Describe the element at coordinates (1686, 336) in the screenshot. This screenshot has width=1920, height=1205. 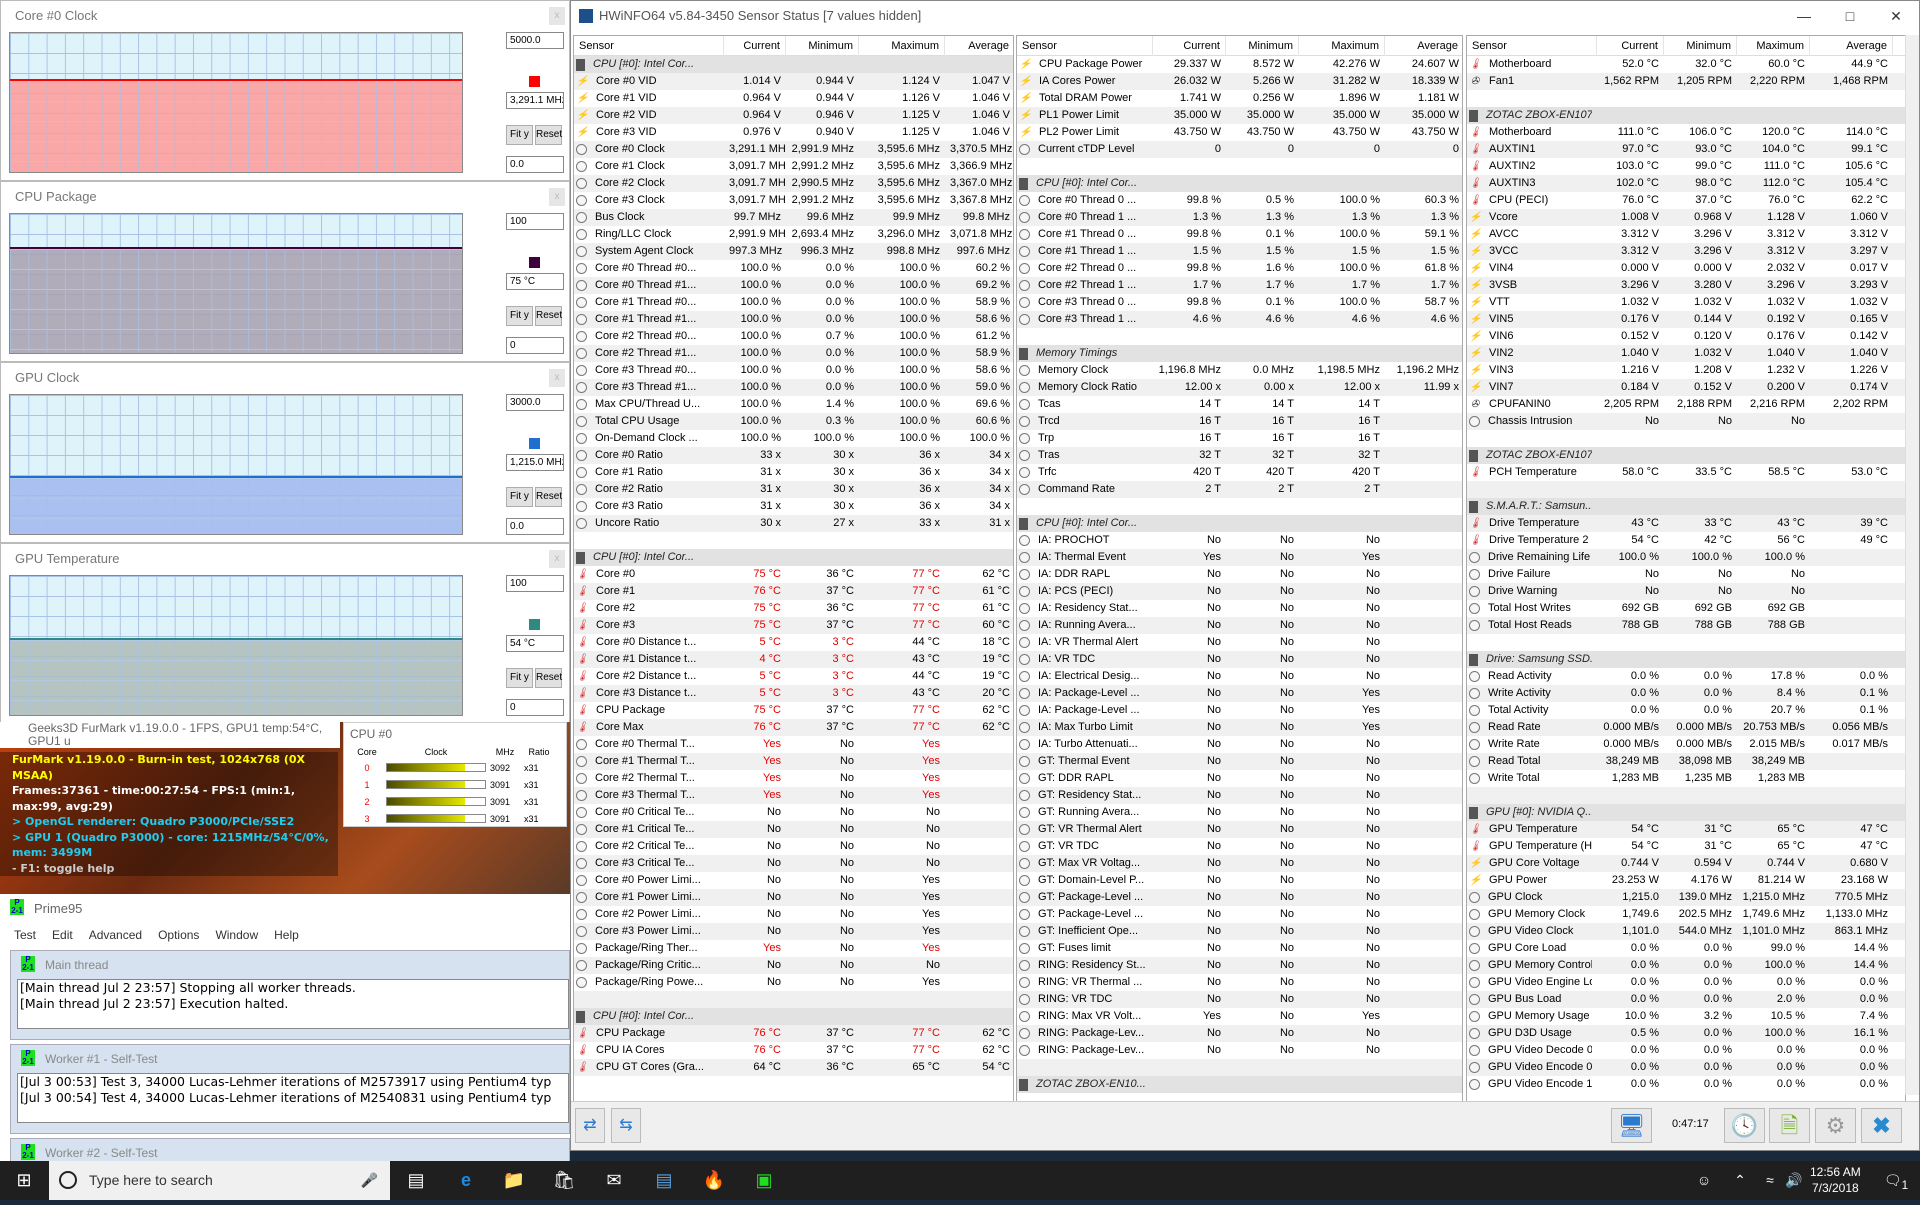
I see `sensor-row: ⚡ VIN6 0.152 V 0.120 V 0.176 V 0.142 V` at that location.